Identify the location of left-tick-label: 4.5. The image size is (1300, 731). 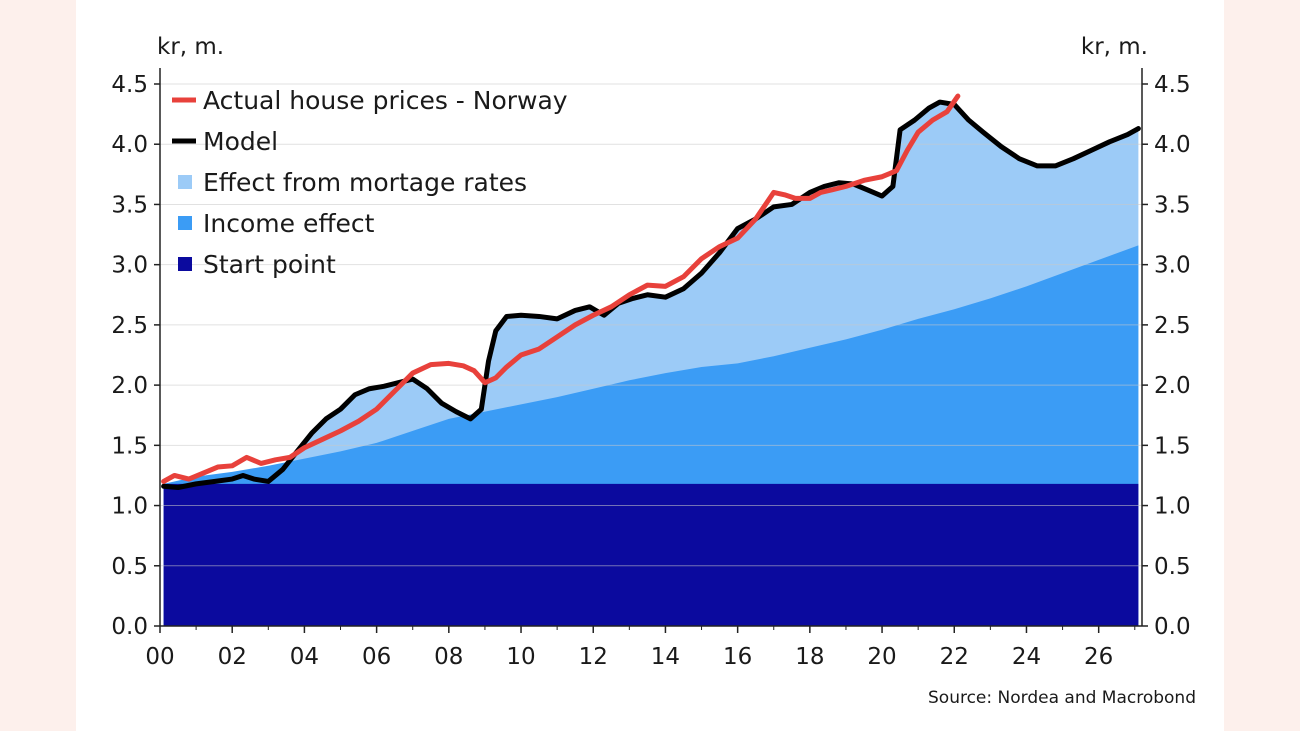
(129, 85).